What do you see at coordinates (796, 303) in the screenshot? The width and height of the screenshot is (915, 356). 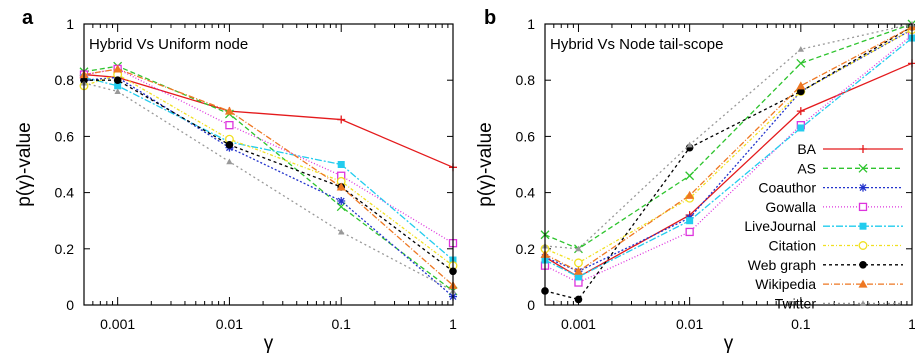 I see `legend-label: Twitter` at bounding box center [796, 303].